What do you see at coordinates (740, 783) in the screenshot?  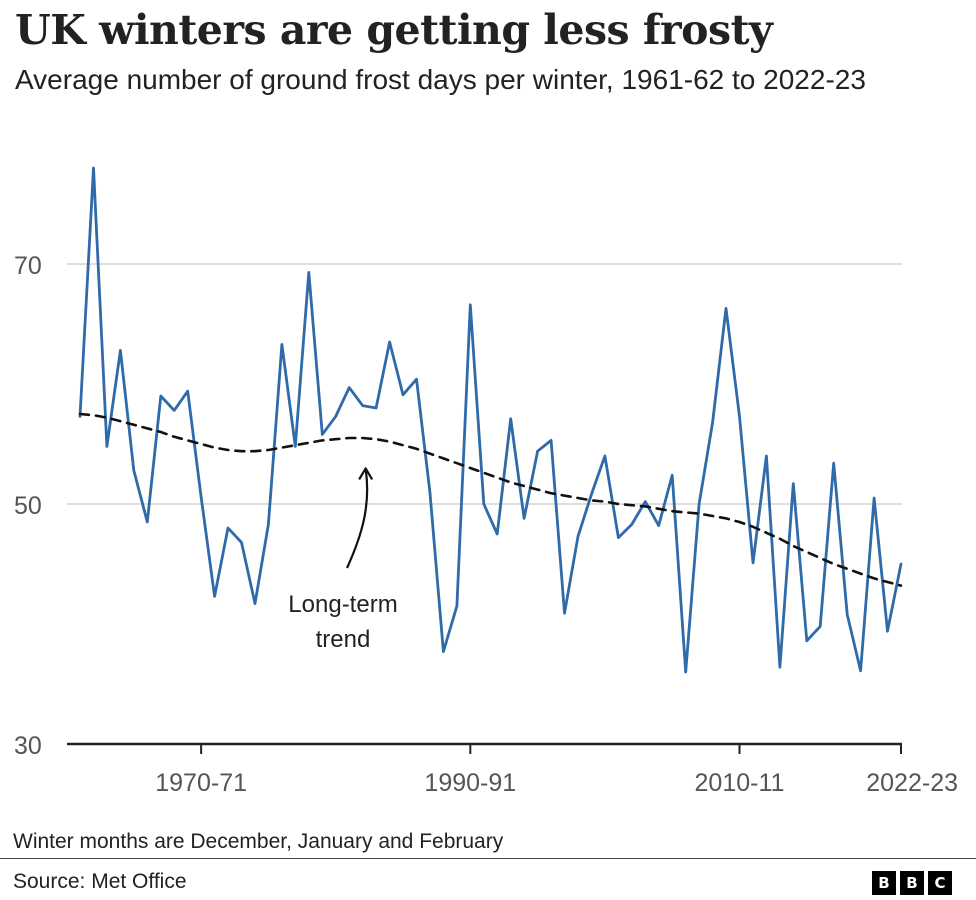 I see `x-tick-label: 2010-11` at bounding box center [740, 783].